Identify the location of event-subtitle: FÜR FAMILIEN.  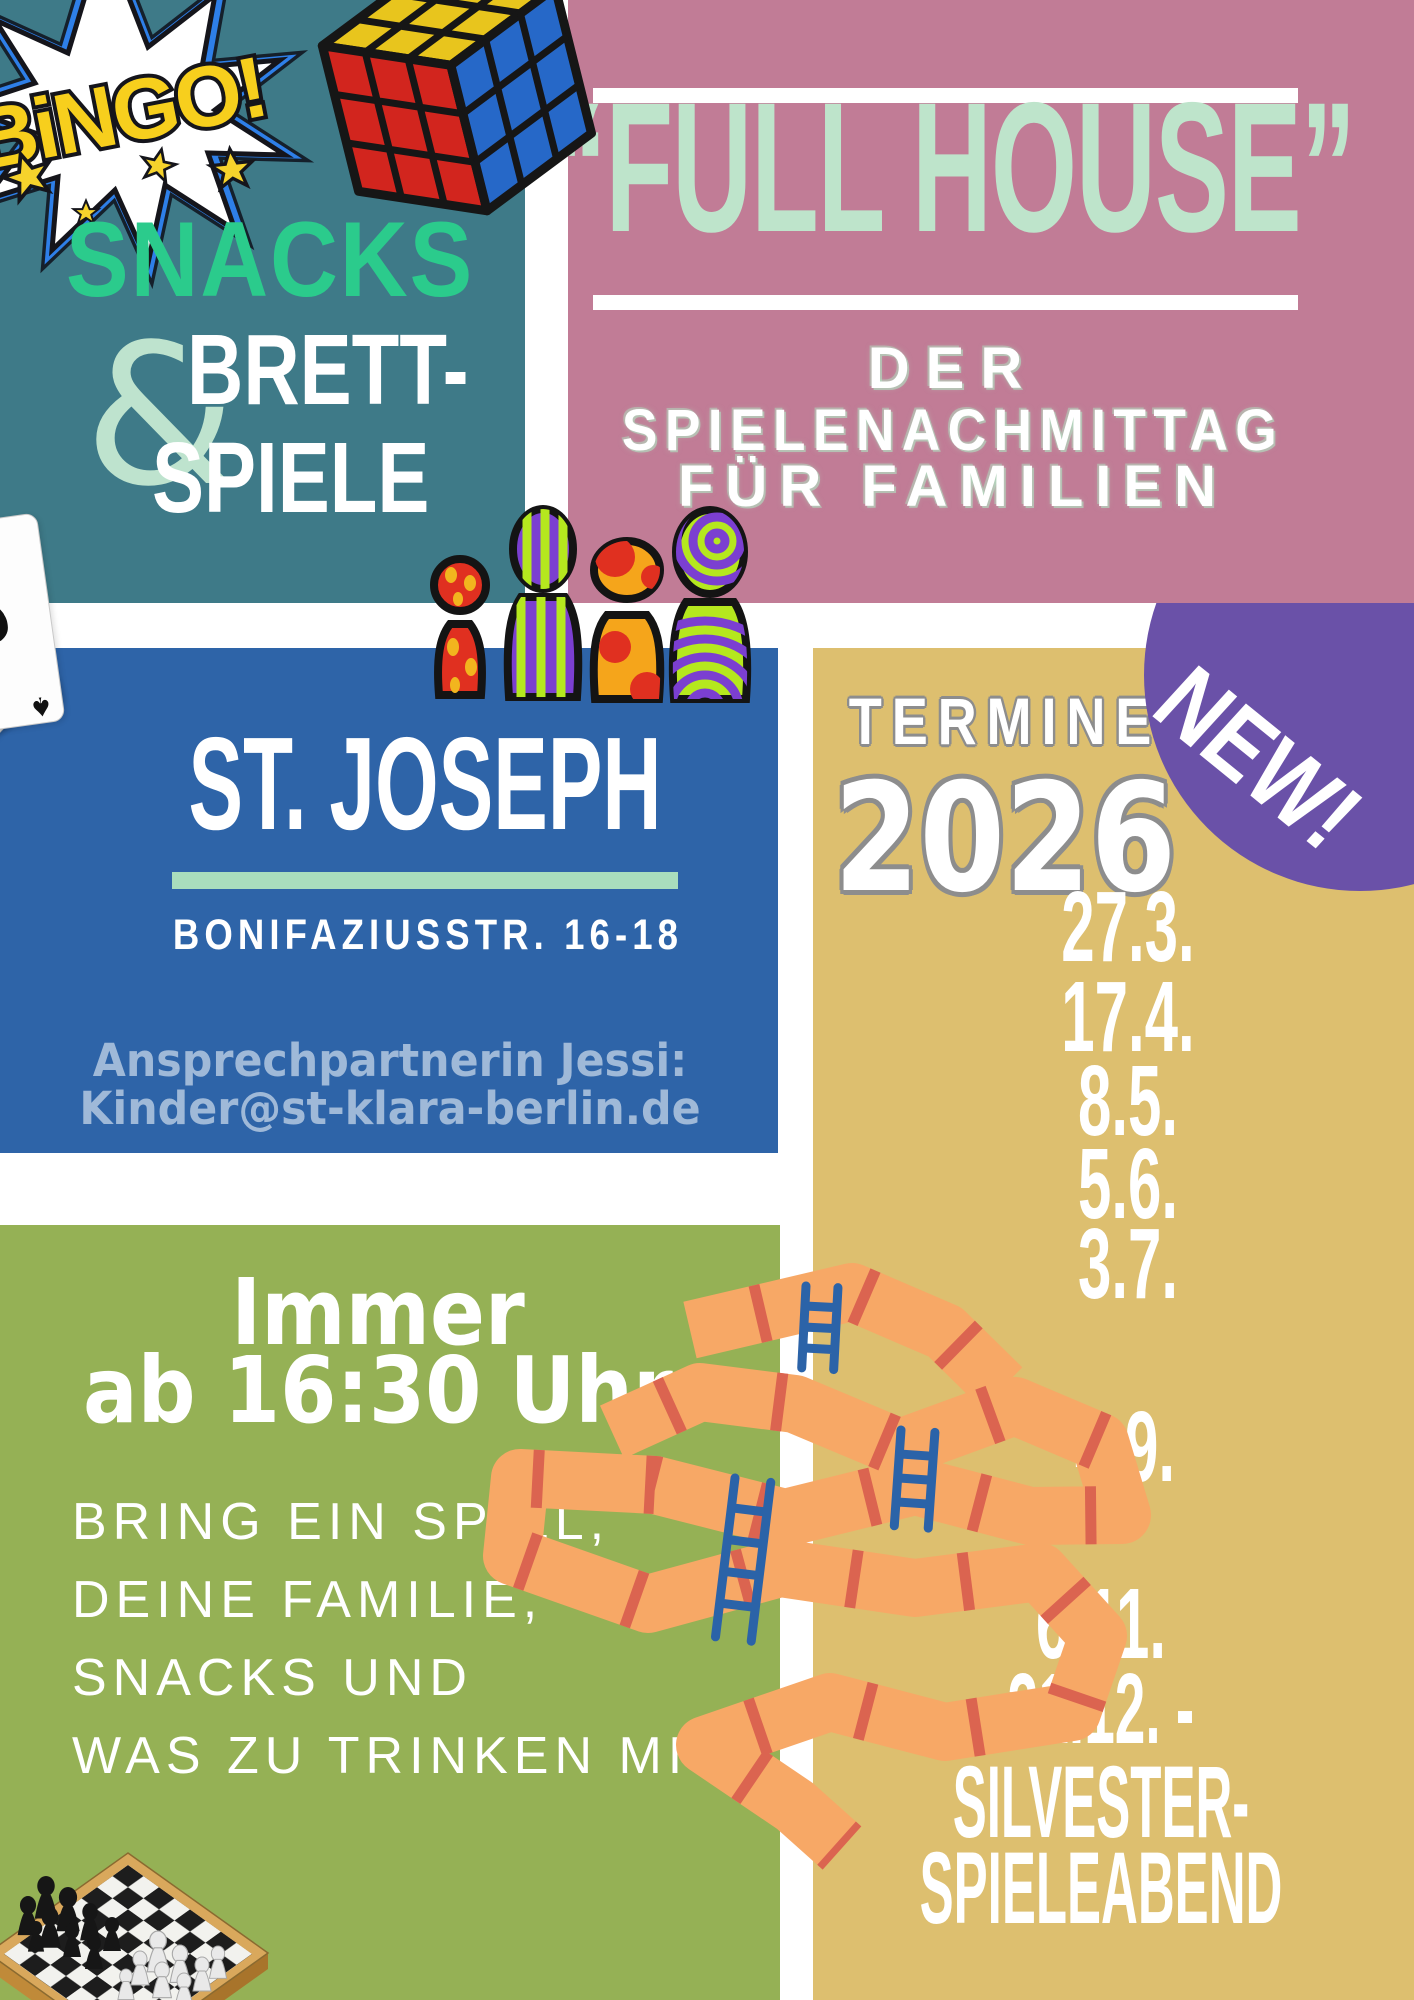
(953, 486).